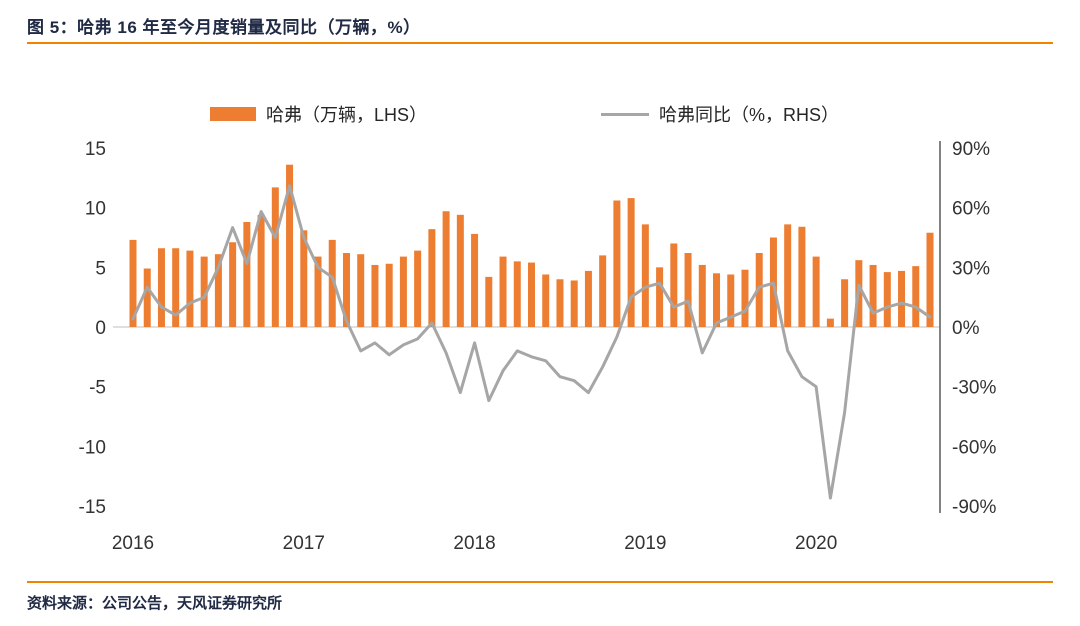 This screenshot has height=626, width=1080. I want to click on legend-label-yoy: 哈弗同比（%，RHS）, so click(749, 115).